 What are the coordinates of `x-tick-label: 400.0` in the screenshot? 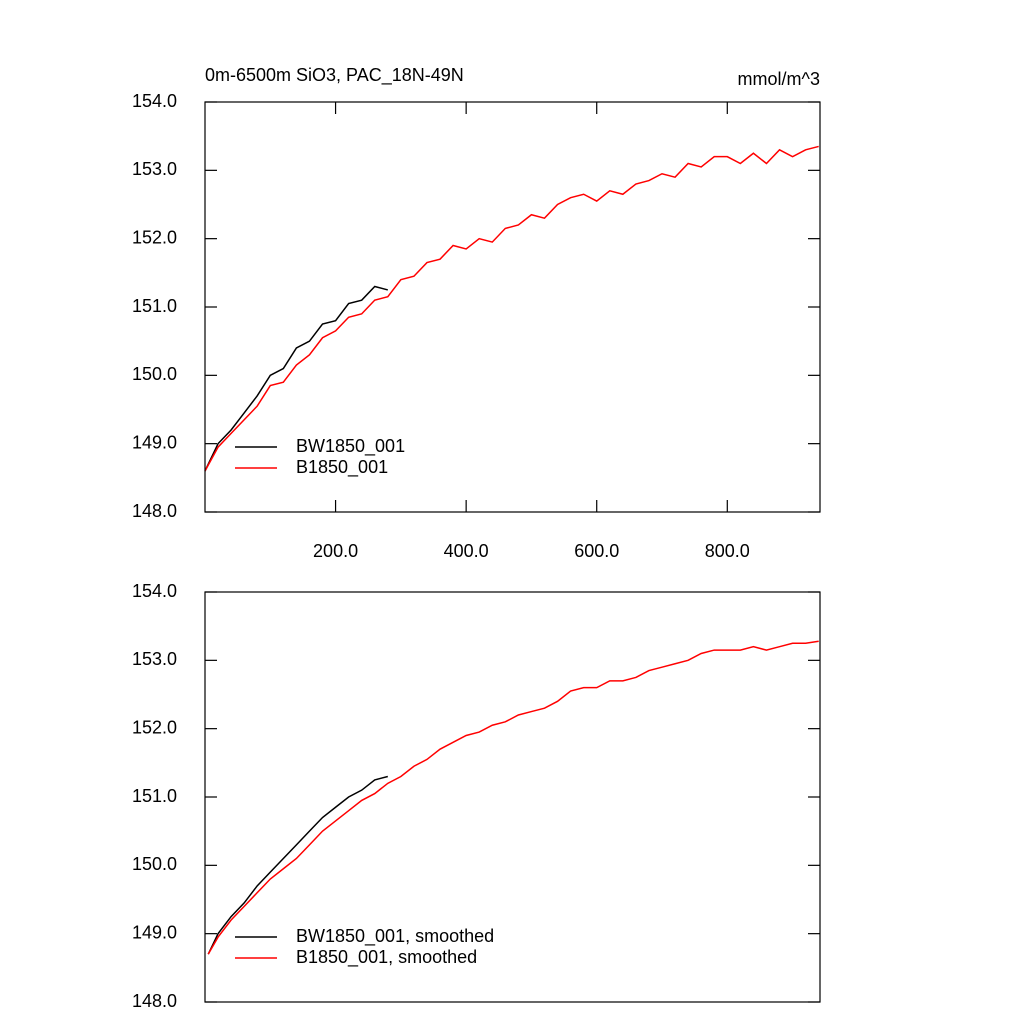 It's located at (466, 551).